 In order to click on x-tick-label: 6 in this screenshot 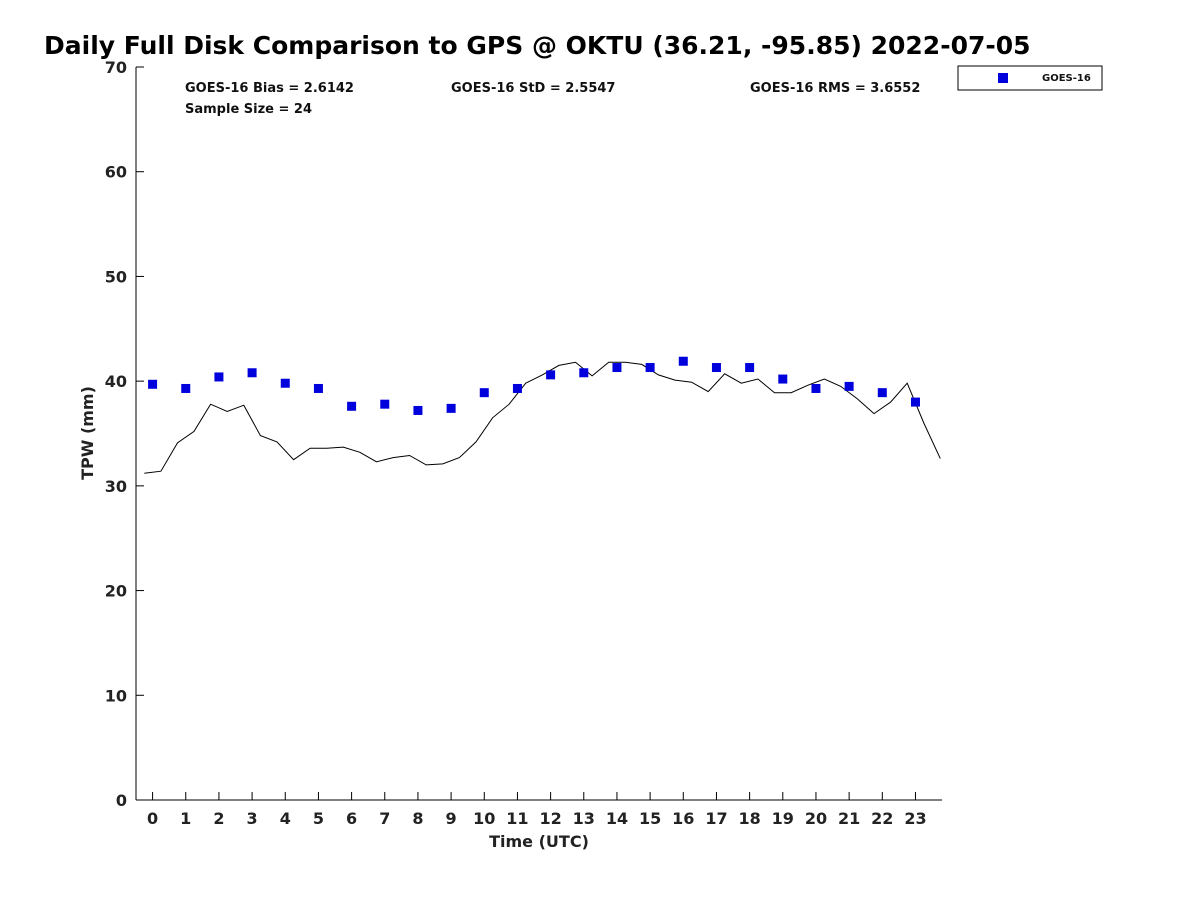, I will do `click(351, 818)`.